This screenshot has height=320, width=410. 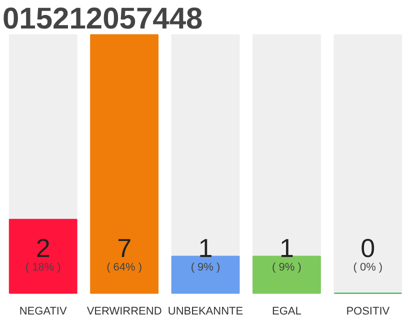 What do you see at coordinates (102, 19) in the screenshot?
I see `chart-title: 015212057448` at bounding box center [102, 19].